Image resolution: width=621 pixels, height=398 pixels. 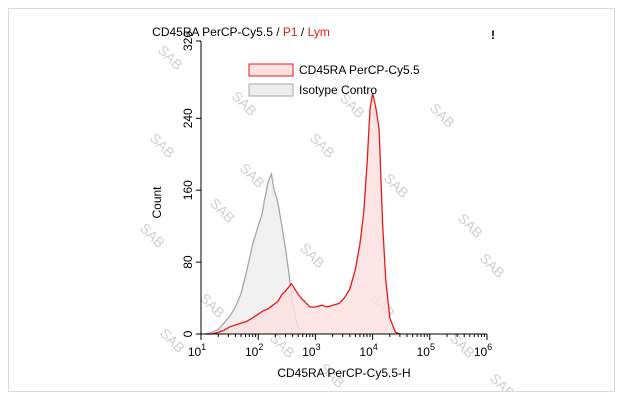 I want to click on x-tick-label: 10⁶, so click(x=483, y=350).